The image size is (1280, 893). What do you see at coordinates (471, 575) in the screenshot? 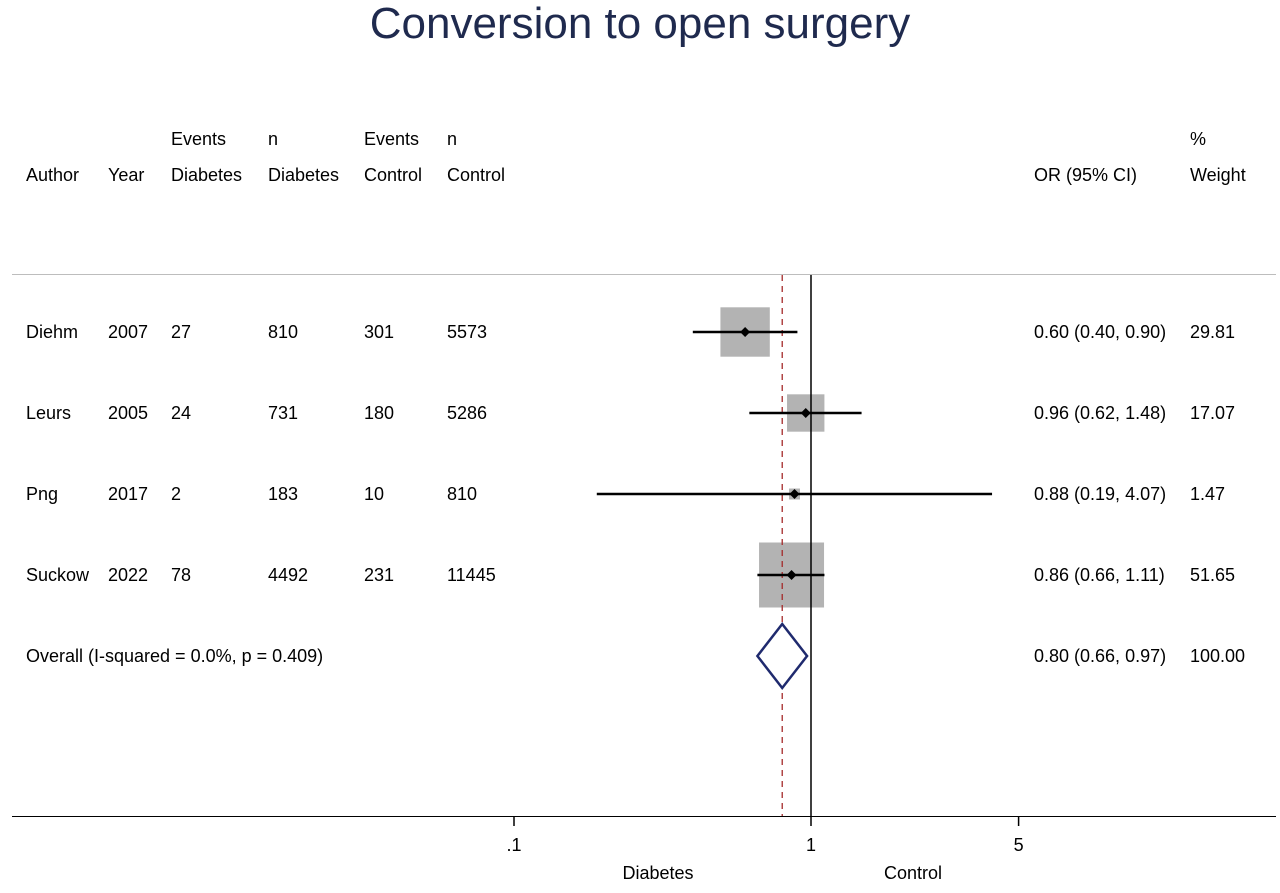
I see `study-n_control: 11445` at bounding box center [471, 575].